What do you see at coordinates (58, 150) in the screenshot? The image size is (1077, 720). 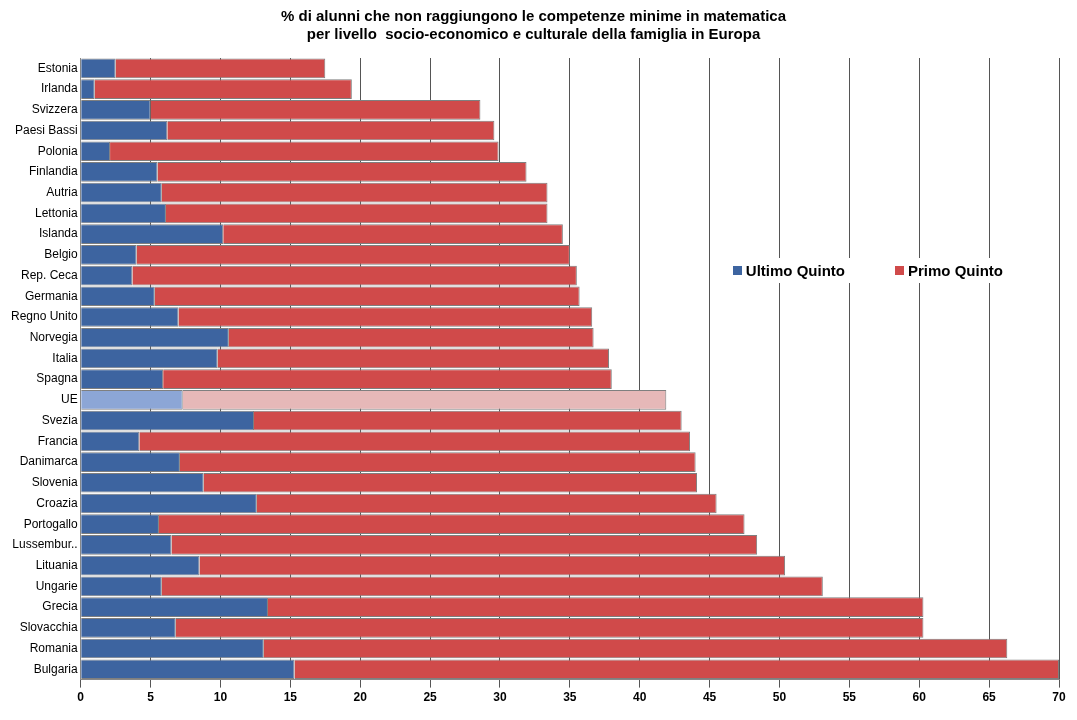 I see `y-tick-label: Polonia` at bounding box center [58, 150].